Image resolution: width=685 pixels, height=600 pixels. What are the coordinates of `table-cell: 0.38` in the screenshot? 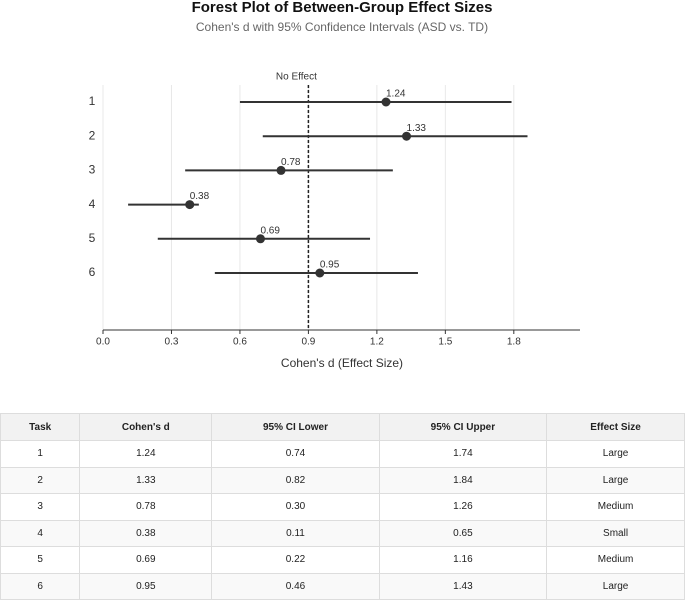 It's located at (146, 533).